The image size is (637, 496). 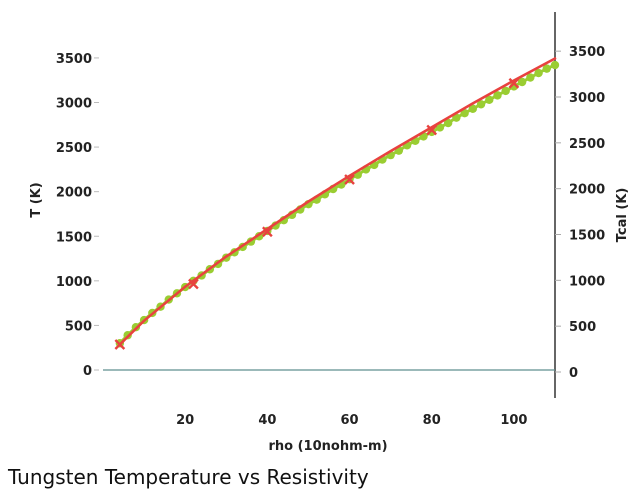 What do you see at coordinates (432, 420) in the screenshot?
I see `x-tick-label: 80` at bounding box center [432, 420].